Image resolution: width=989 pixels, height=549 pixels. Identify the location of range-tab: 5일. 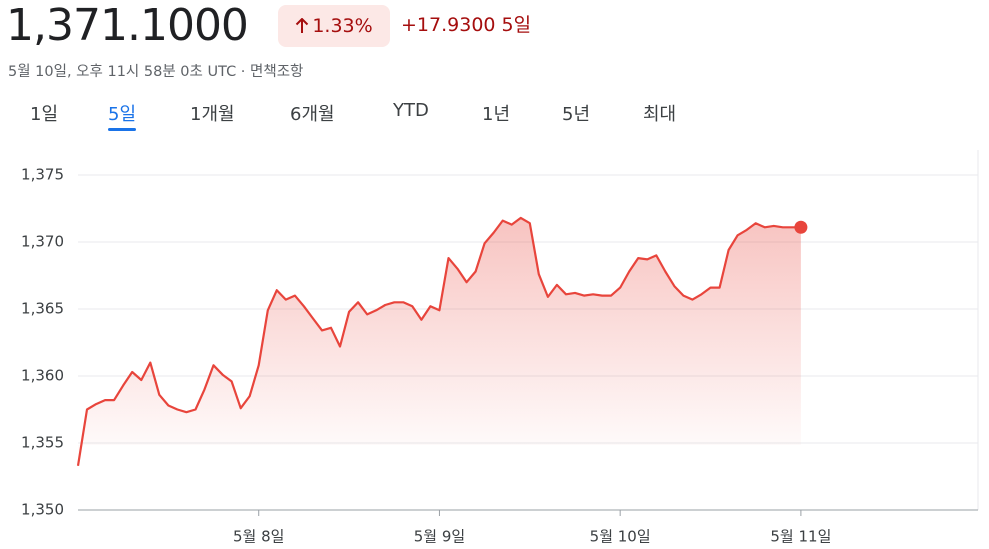
(122, 115).